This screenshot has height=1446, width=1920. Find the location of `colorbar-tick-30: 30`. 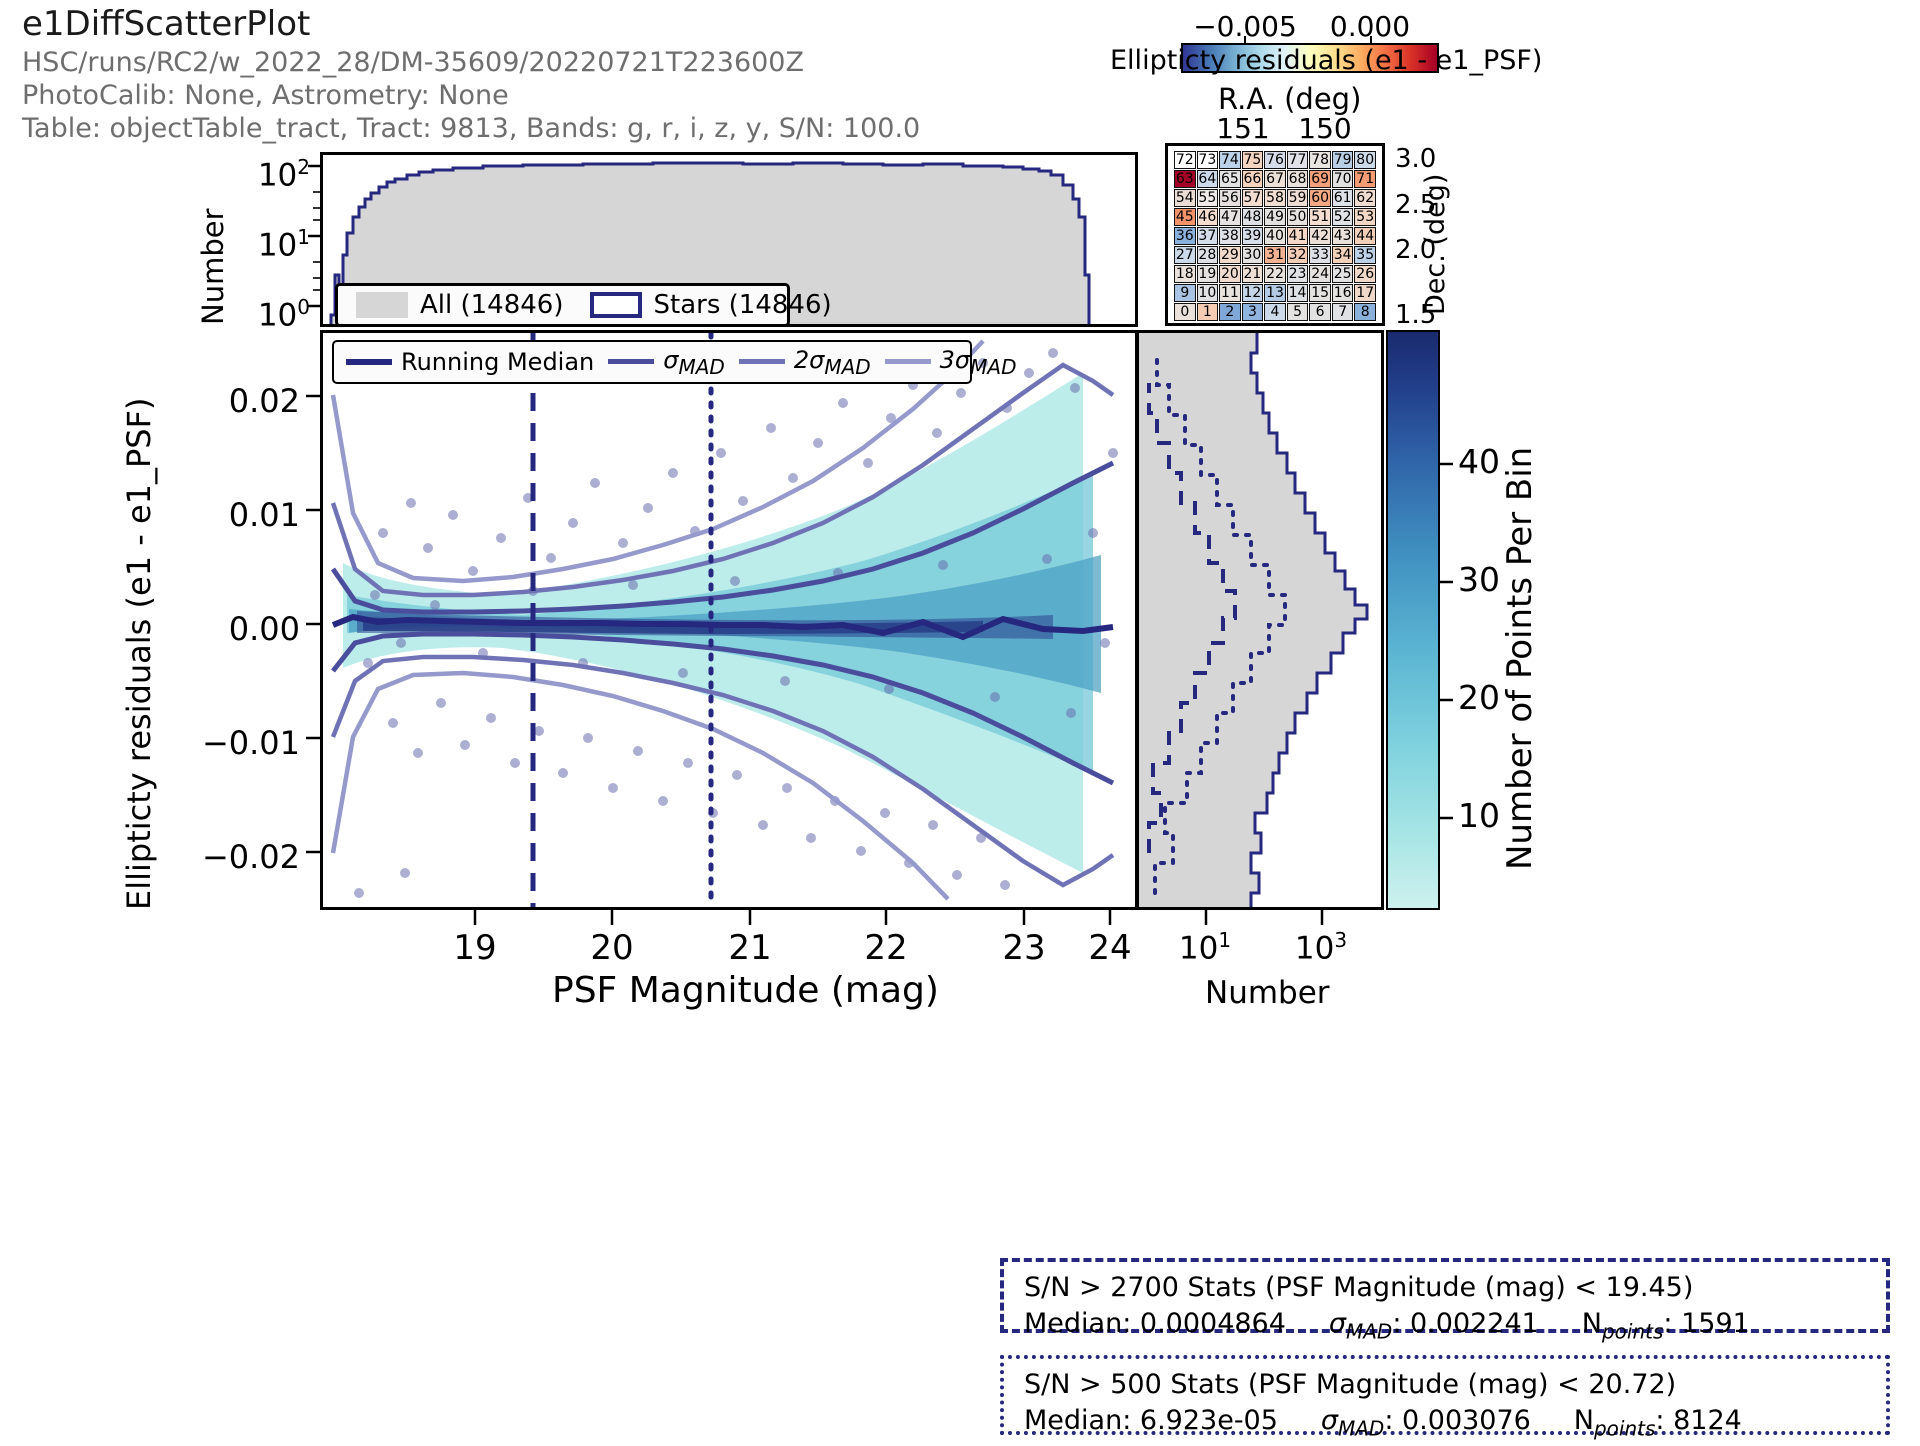

colorbar-tick-30: 30 is located at coordinates (1479, 579).